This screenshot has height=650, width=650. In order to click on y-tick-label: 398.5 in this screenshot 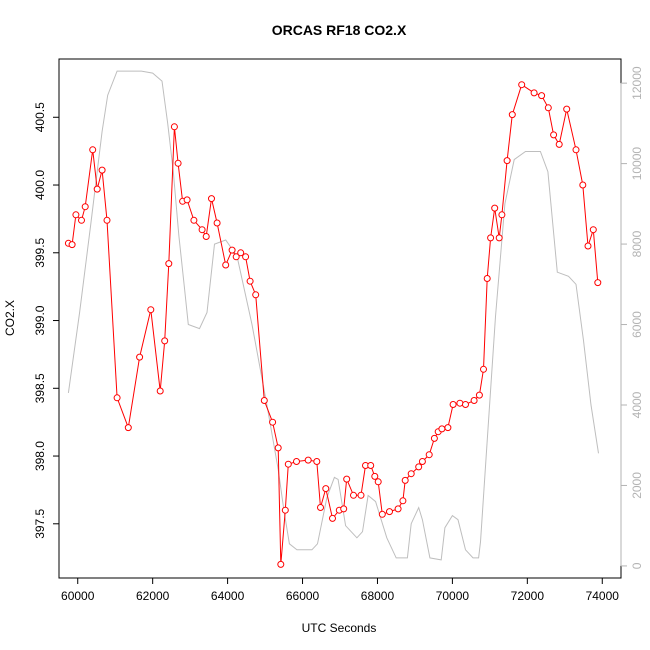, I will do `click(40, 388)`.